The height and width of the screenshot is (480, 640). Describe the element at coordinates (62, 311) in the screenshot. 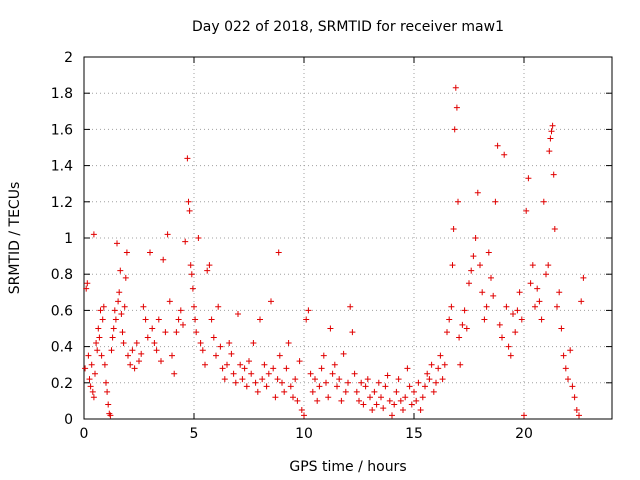

I see `y-tick-label: 0.6` at that location.